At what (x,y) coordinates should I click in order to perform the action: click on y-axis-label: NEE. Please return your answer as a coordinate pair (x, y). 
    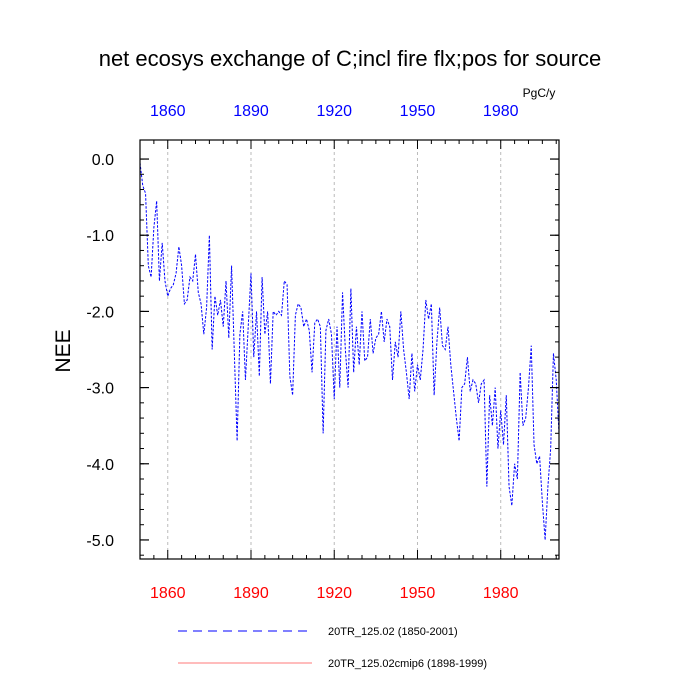
    Looking at the image, I should click on (63, 350).